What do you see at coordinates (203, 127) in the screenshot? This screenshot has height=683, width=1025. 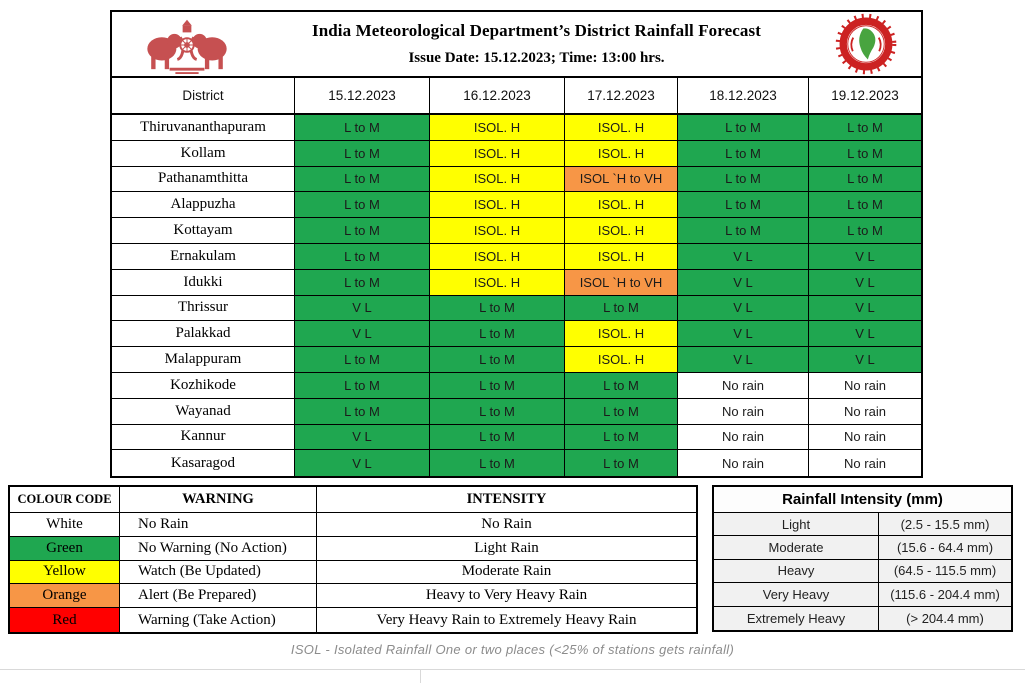 I see `district-name: Thiruvananthapuram` at bounding box center [203, 127].